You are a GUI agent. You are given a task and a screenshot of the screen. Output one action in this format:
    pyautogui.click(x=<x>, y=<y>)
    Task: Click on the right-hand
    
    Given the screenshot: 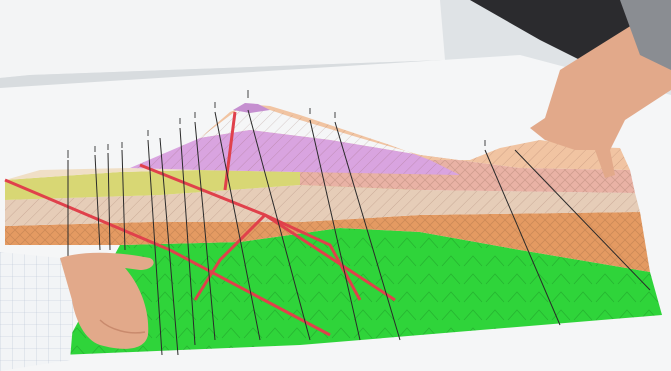 What is the action you would take?
    pyautogui.click(x=600, y=89)
    